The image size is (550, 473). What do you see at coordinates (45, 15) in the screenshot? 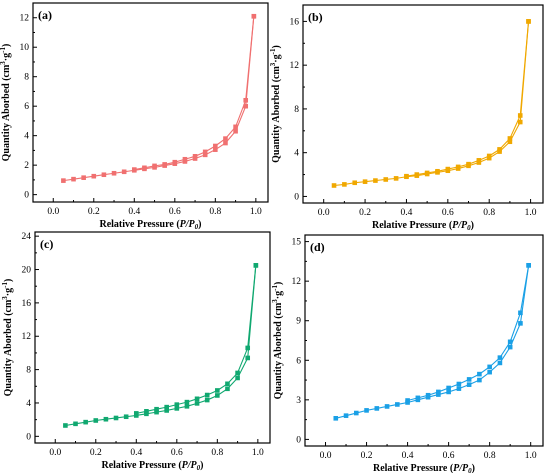
I see `panel-label: (a)` at bounding box center [45, 15].